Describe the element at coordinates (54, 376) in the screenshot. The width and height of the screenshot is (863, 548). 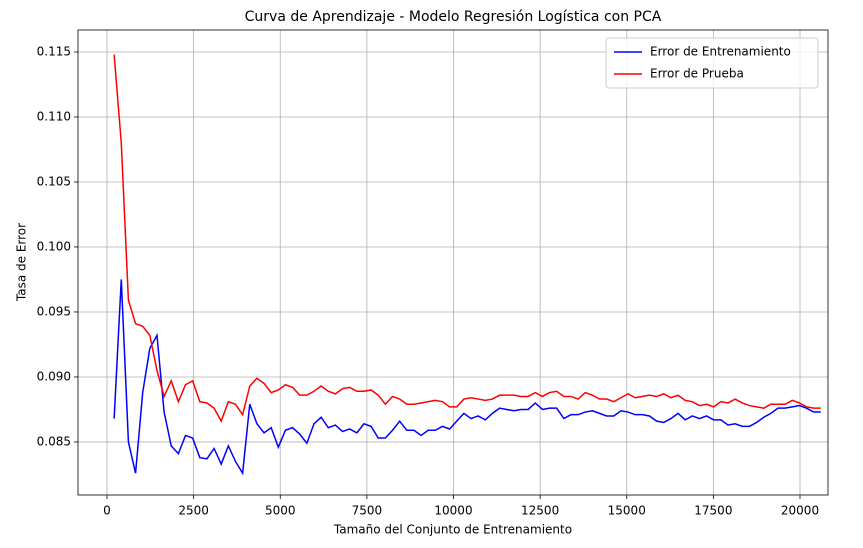
I see `y-tick-label: 0.090` at that location.